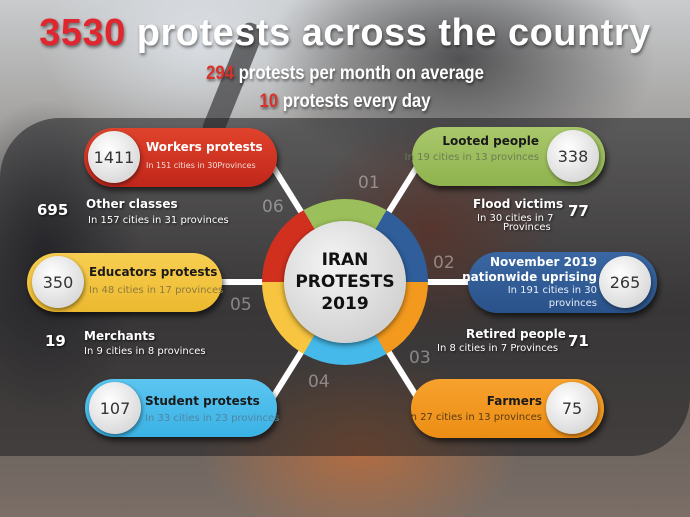  I want to click on retired-count: 71, so click(578, 341).